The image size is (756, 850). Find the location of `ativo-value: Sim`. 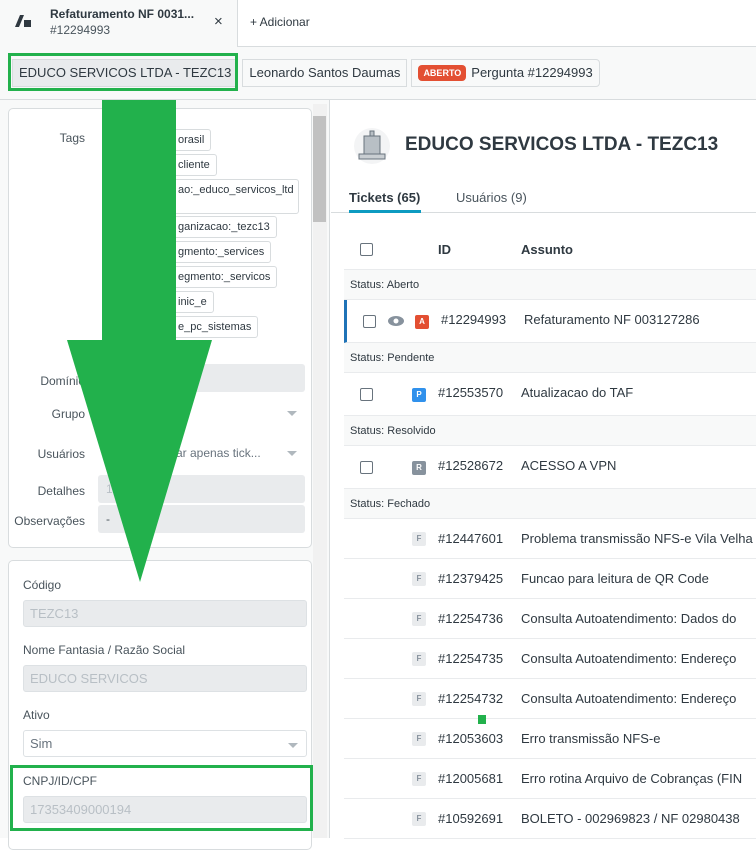

ativo-value: Sim is located at coordinates (41, 743).